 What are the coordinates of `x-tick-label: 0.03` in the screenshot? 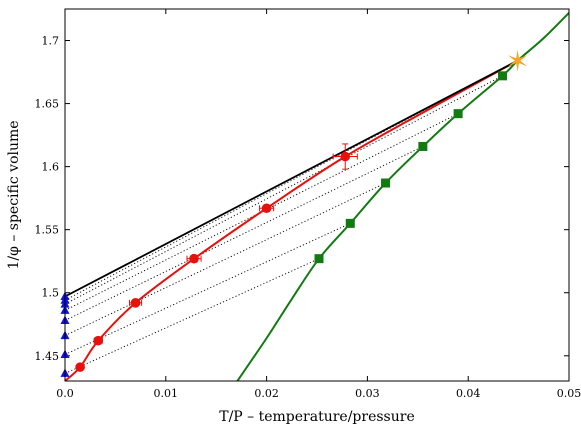 It's located at (367, 393).